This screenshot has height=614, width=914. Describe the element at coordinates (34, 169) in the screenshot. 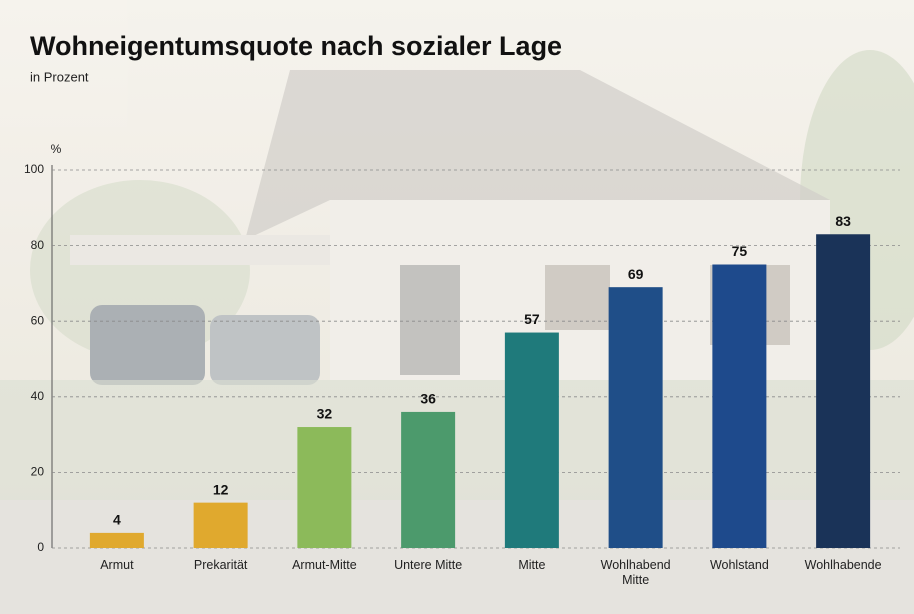

I see `y-tick-label: 100` at that location.